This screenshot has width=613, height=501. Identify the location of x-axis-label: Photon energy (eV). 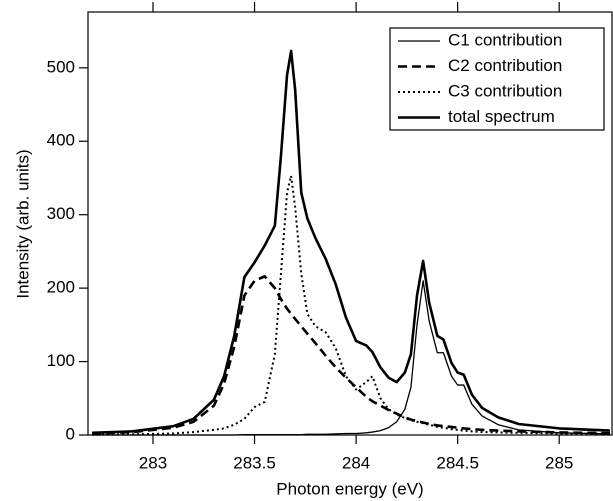
(349, 488).